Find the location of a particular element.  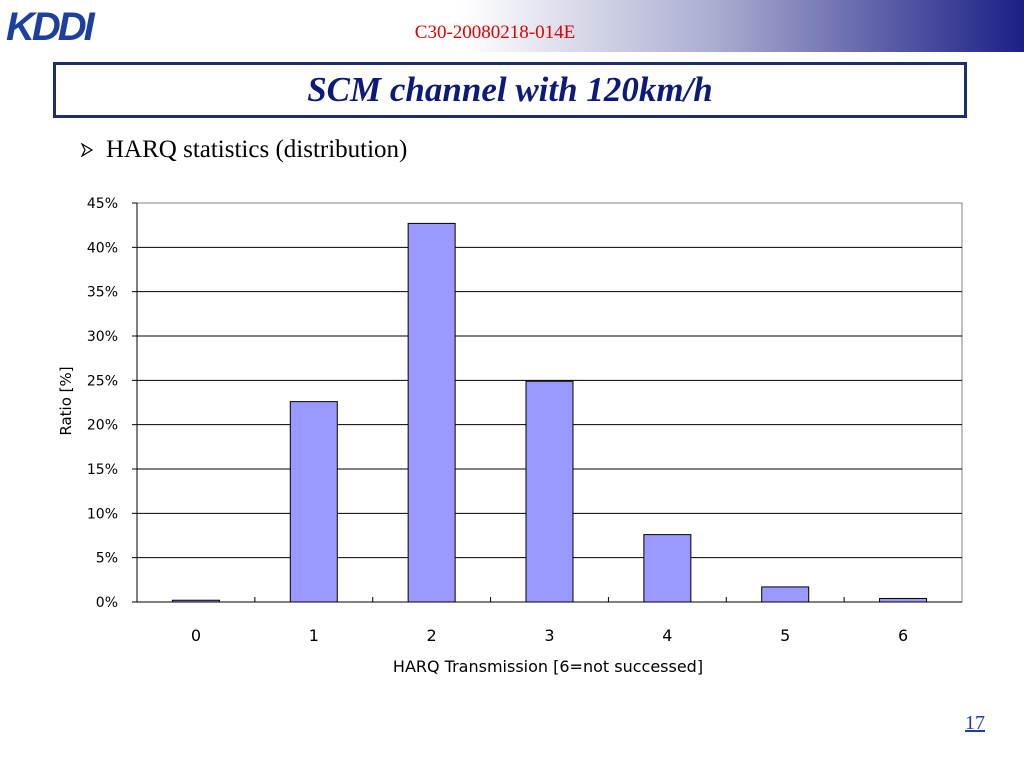

x-tick-label: 5 is located at coordinates (785, 635).